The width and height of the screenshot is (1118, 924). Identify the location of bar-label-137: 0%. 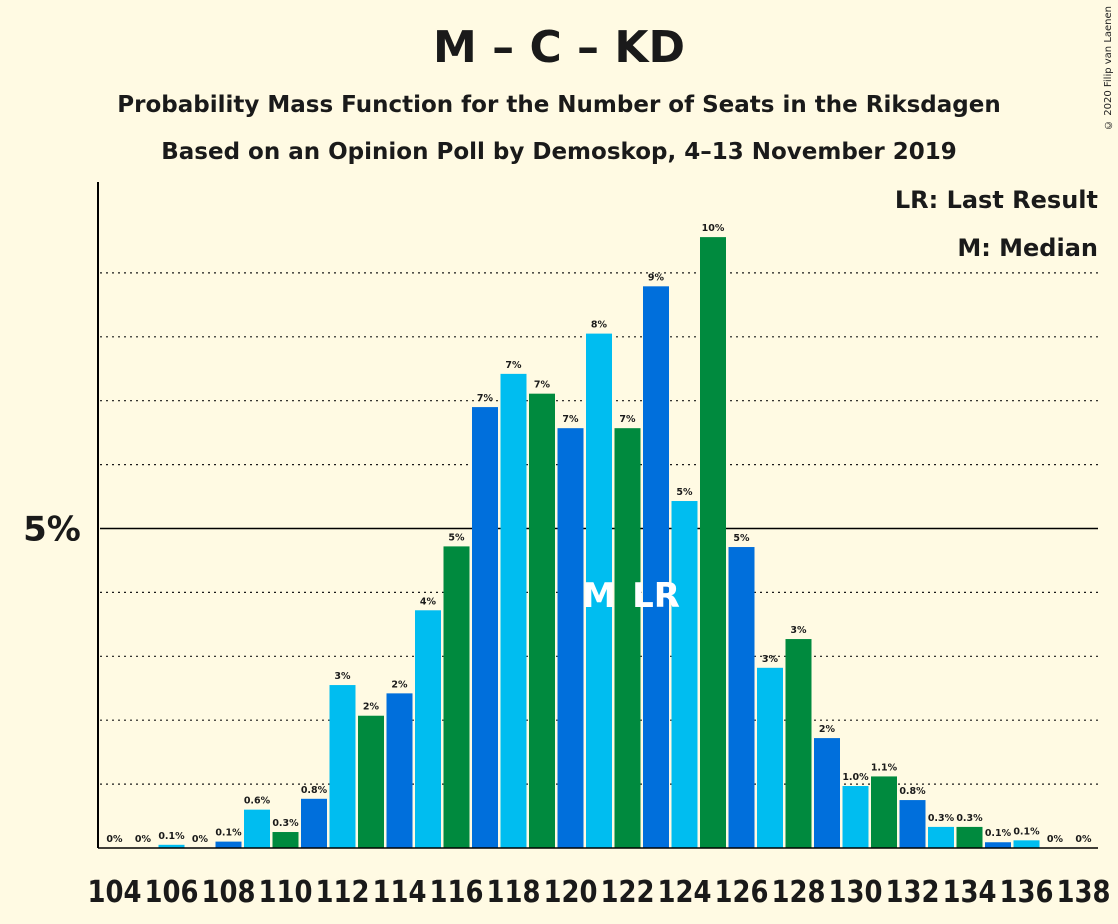
(1055, 839).